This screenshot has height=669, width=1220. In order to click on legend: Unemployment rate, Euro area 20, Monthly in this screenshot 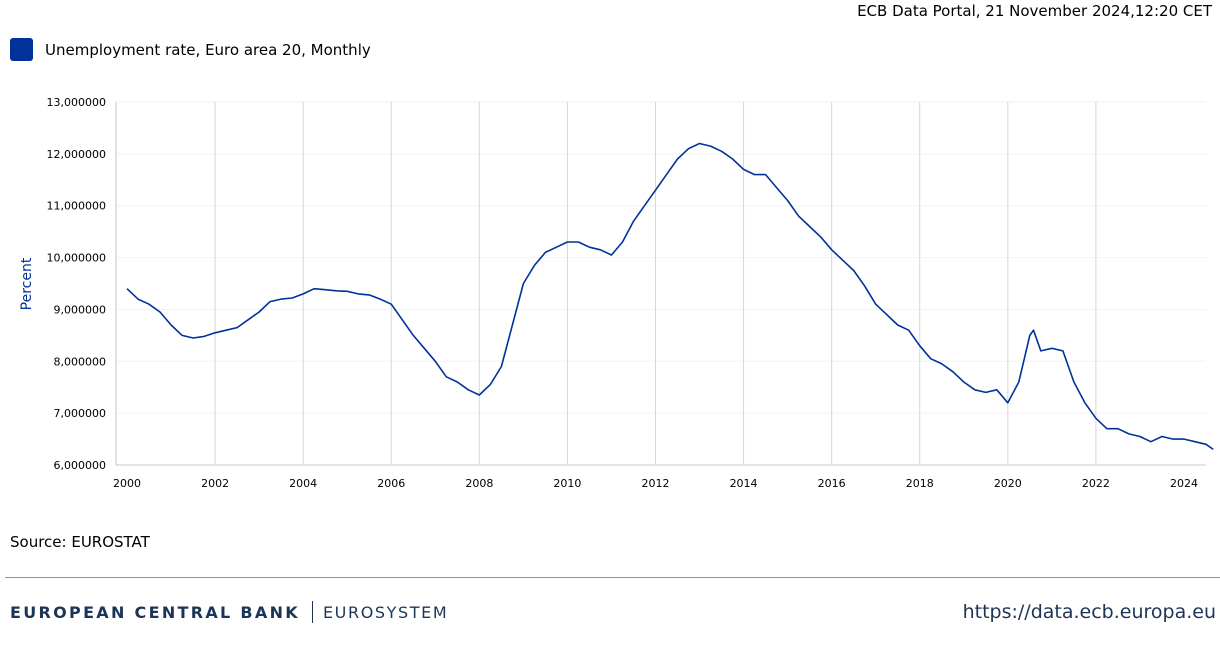, I will do `click(190, 49)`.